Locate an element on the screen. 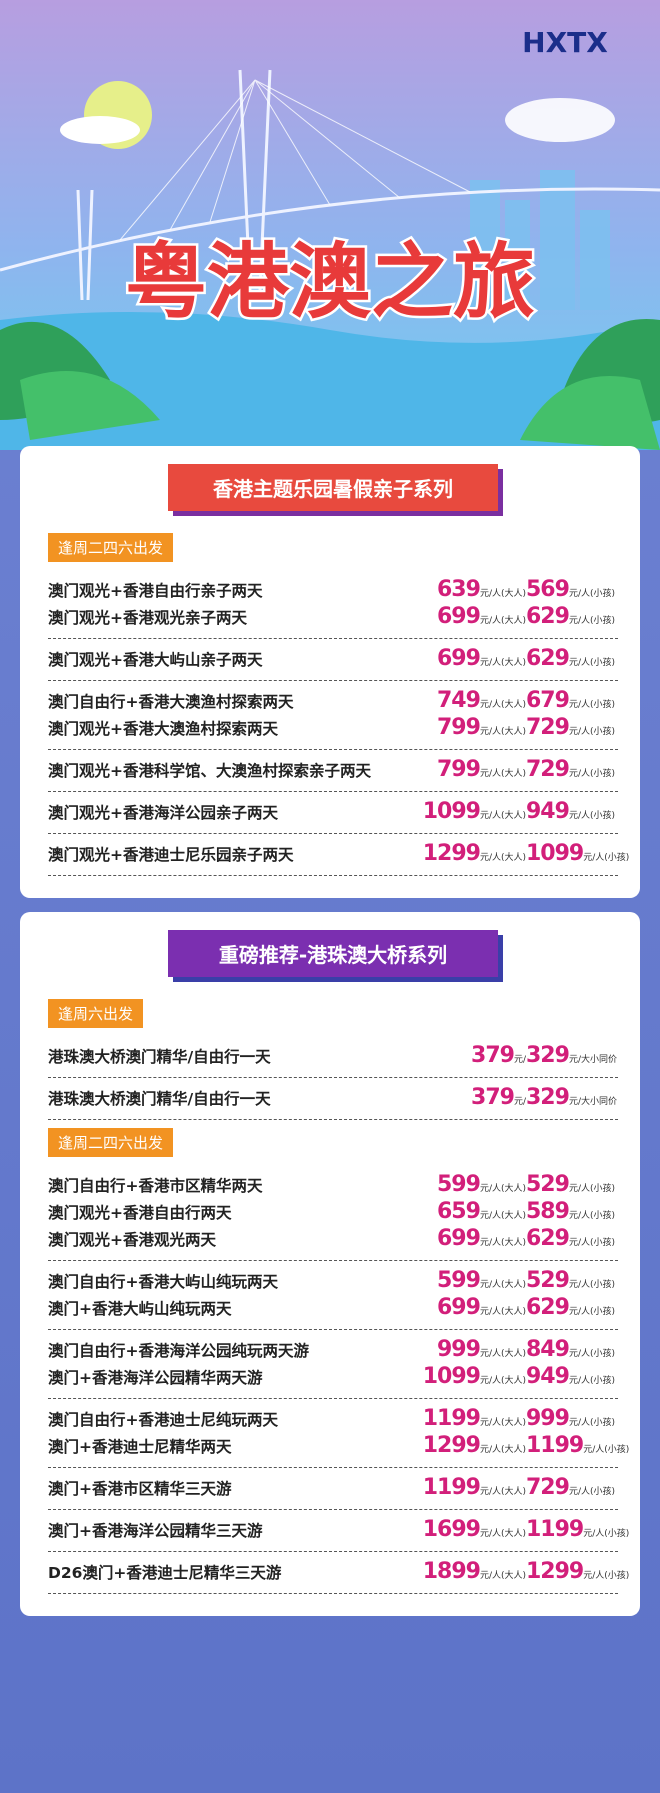  route-row: 澳门自由行+香港迪士尼纯玩两天 1199元/人(大人) 999元/人(小孩) is located at coordinates (333, 1419).